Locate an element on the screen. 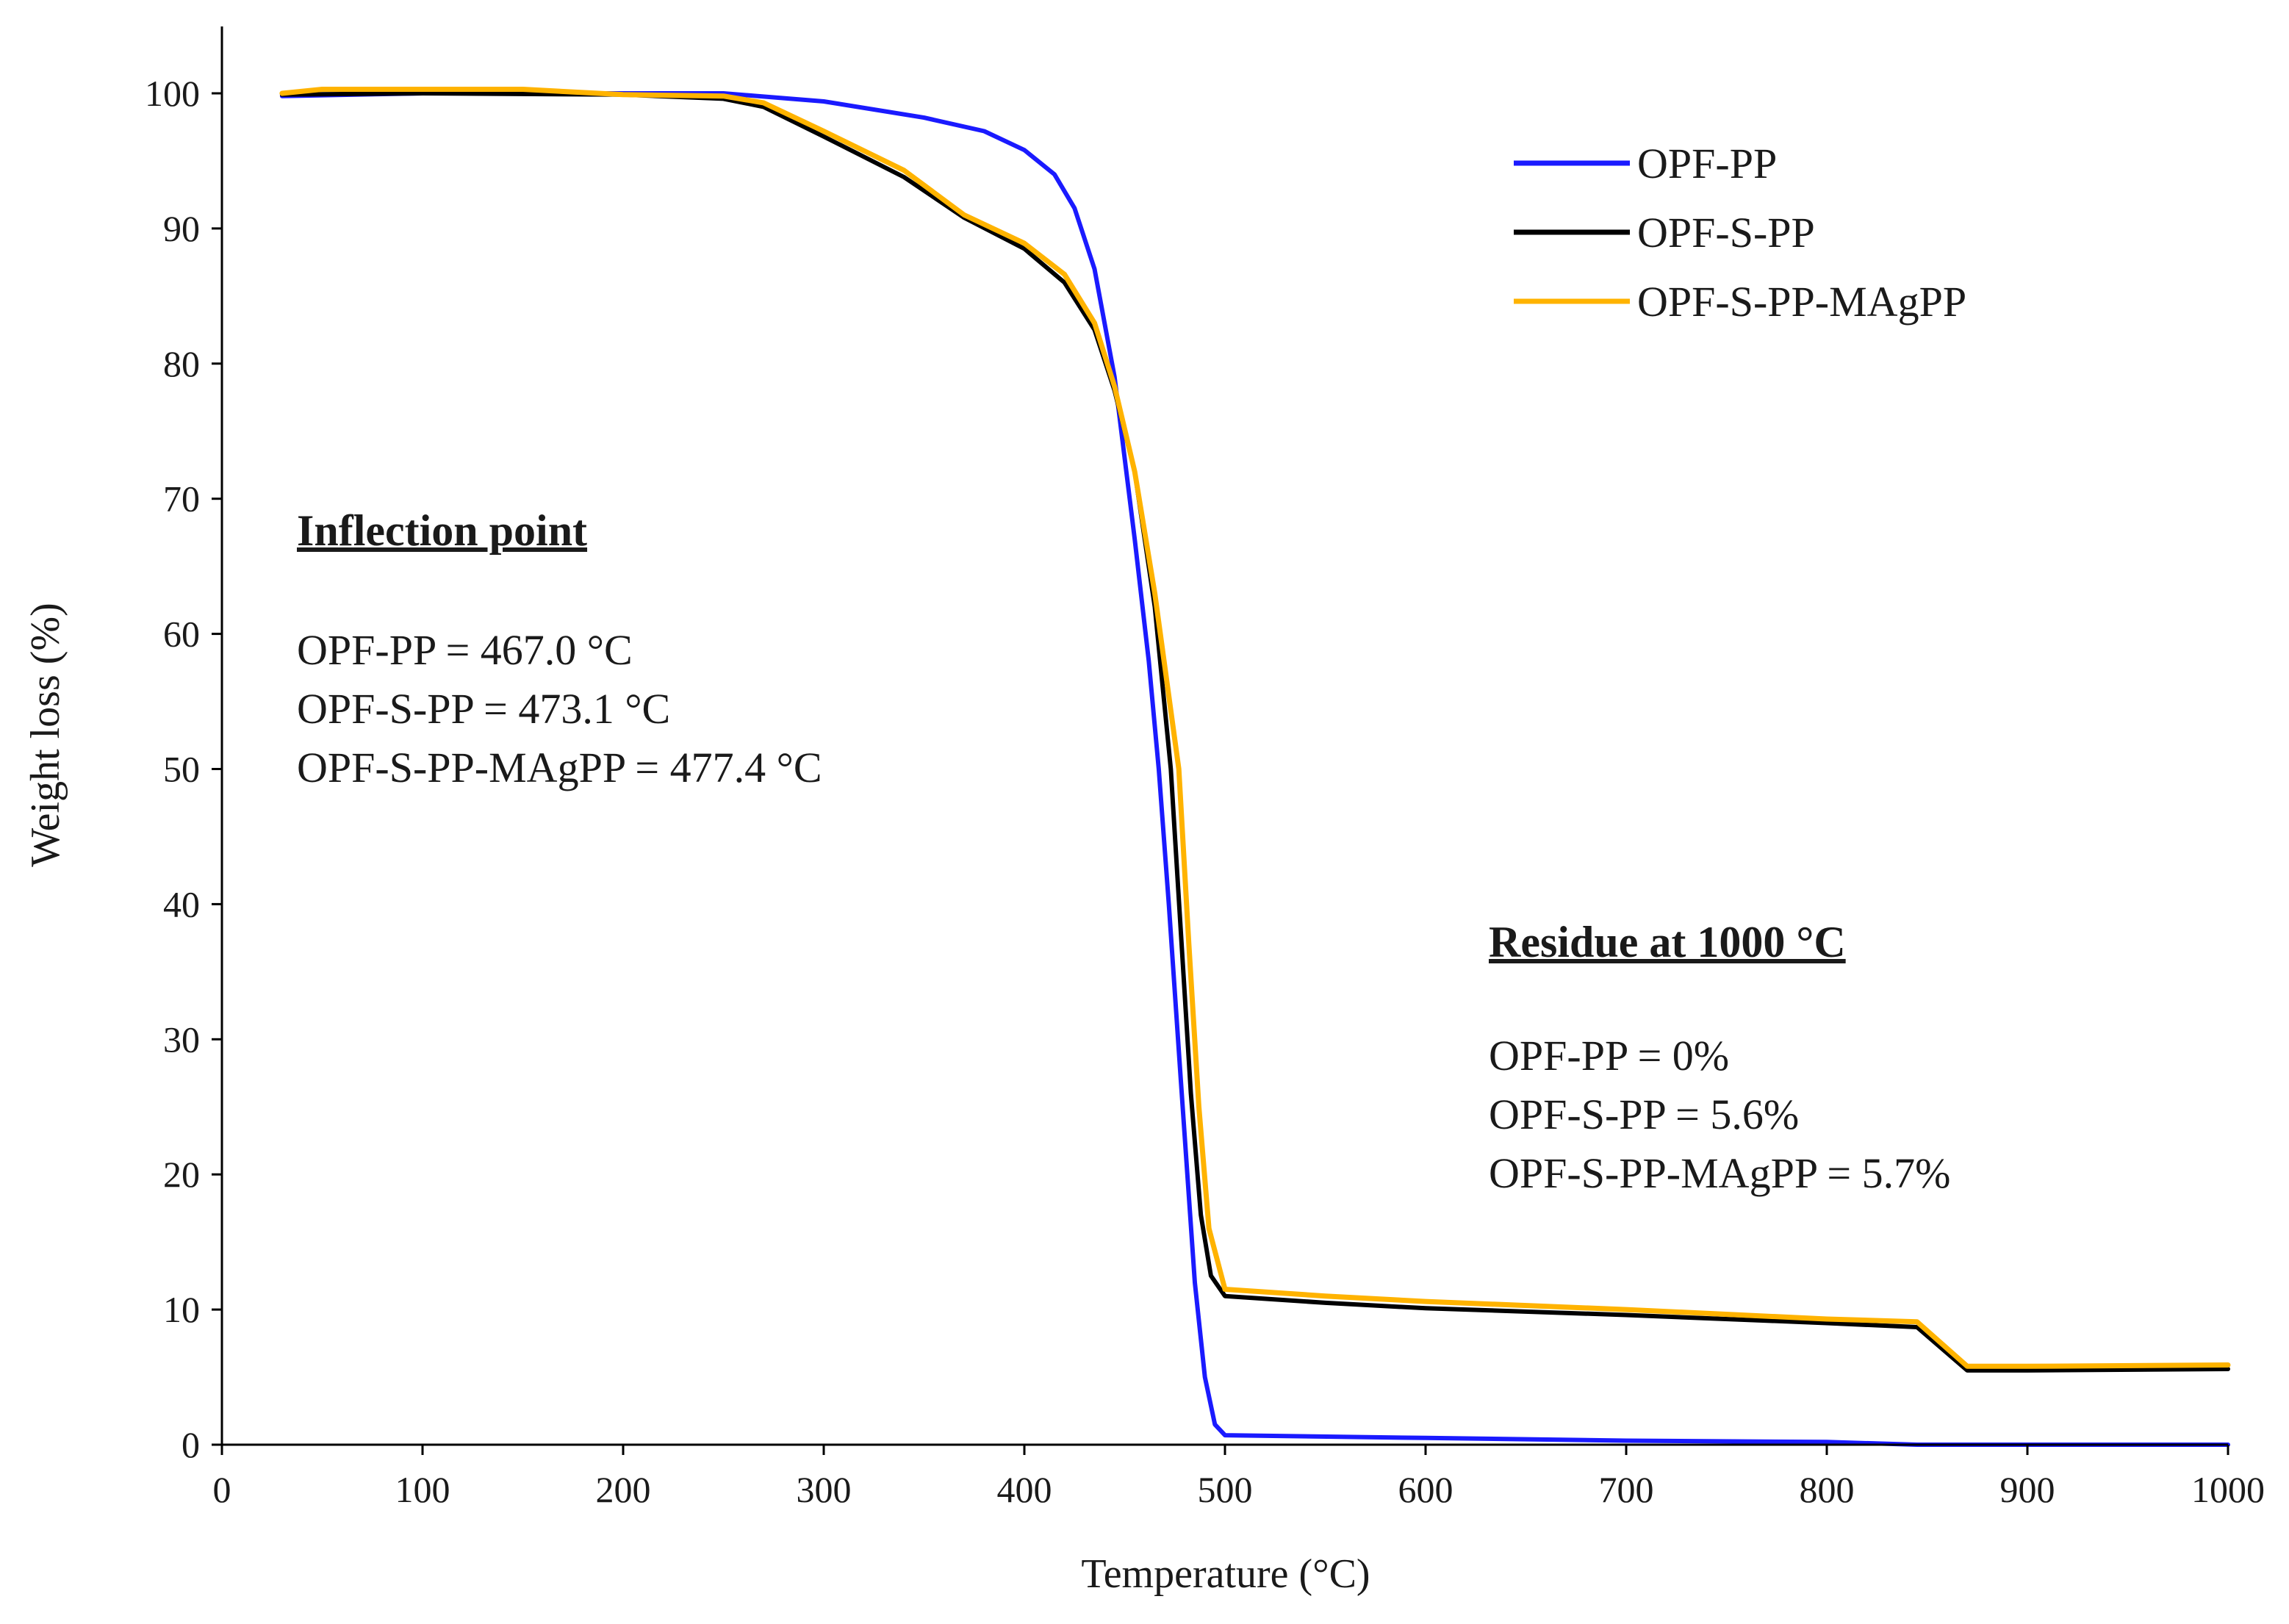  legend-label-opf-pp: OPF-PP is located at coordinates (1707, 163).